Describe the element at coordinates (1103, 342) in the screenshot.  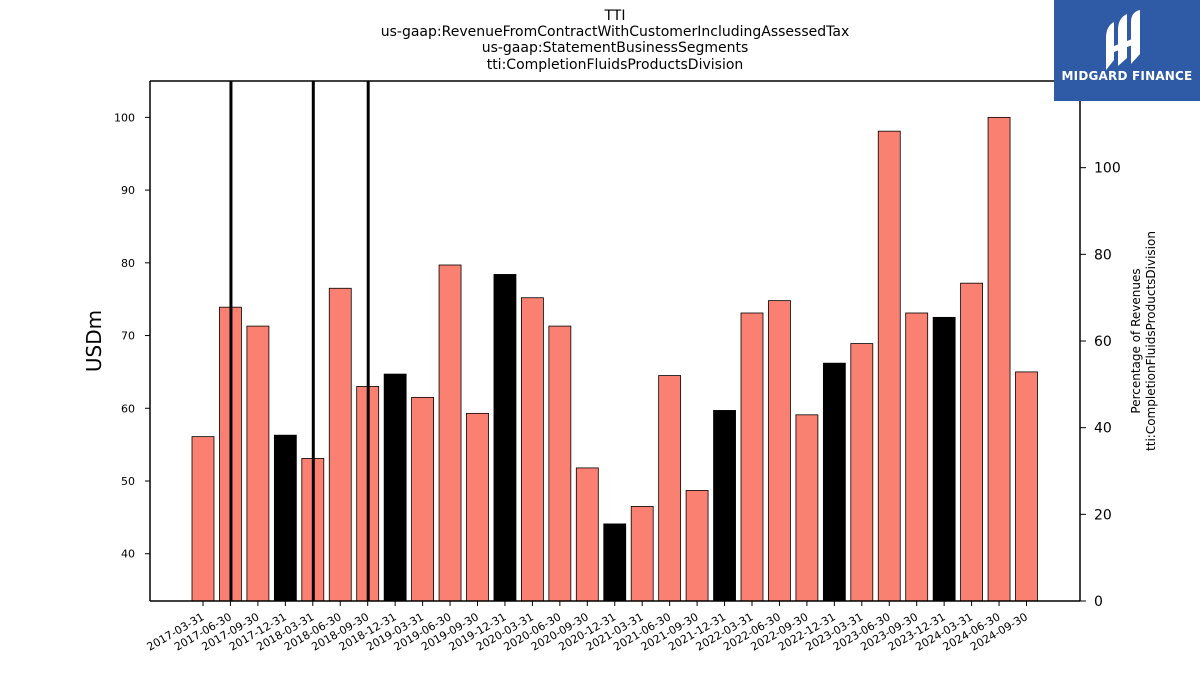
I see `right-y-tick-label-60: 60` at that location.